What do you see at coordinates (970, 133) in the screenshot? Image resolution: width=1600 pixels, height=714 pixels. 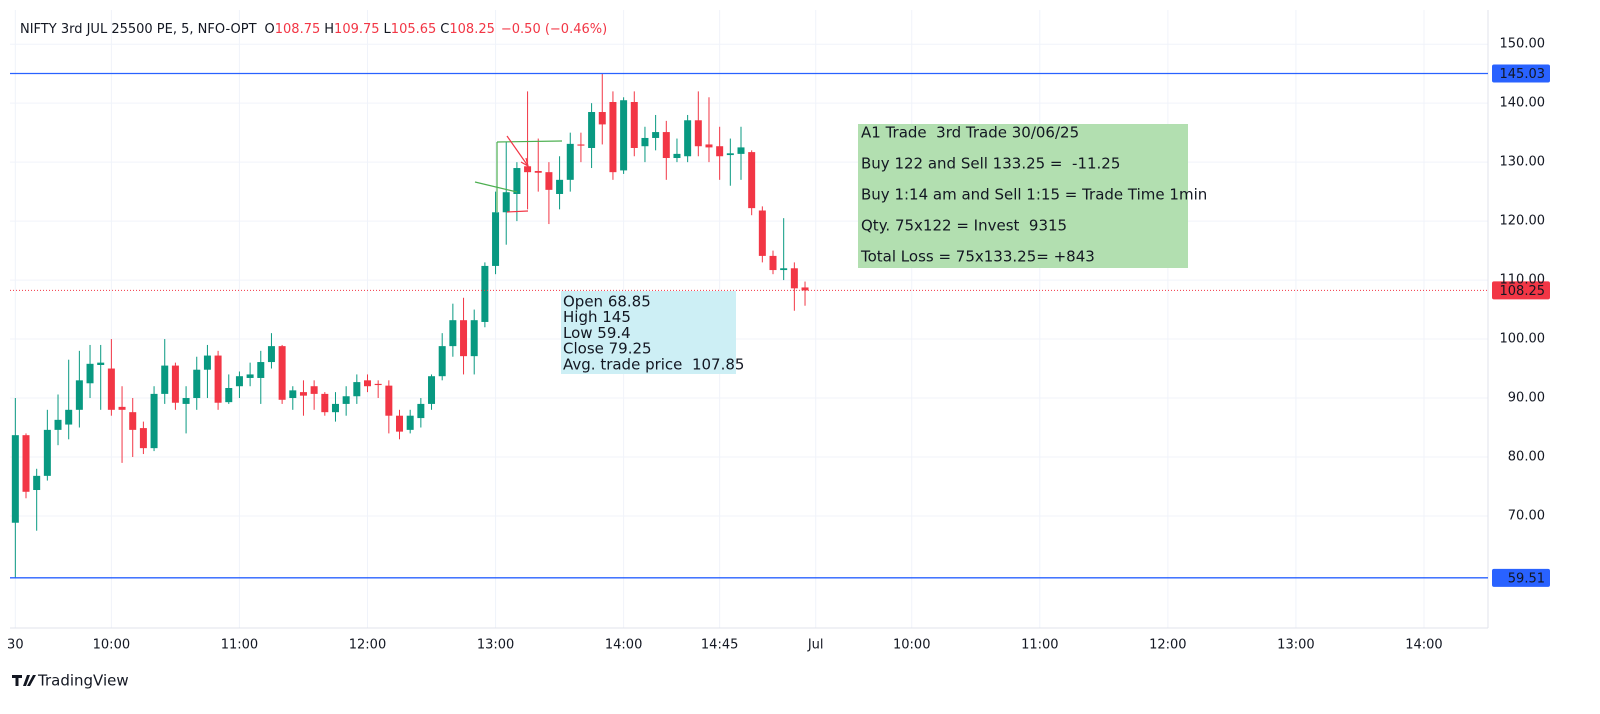 I see `annotation-text: A1 Trade 3rd Trade 30/06/25` at bounding box center [970, 133].